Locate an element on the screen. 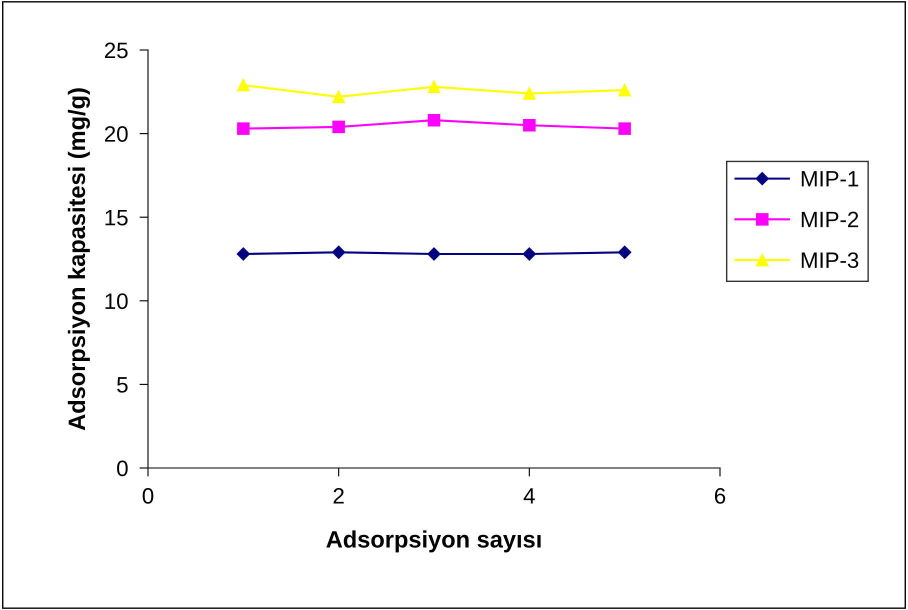 This screenshot has height=610, width=908. y-tick-label: 5 is located at coordinates (122, 385).